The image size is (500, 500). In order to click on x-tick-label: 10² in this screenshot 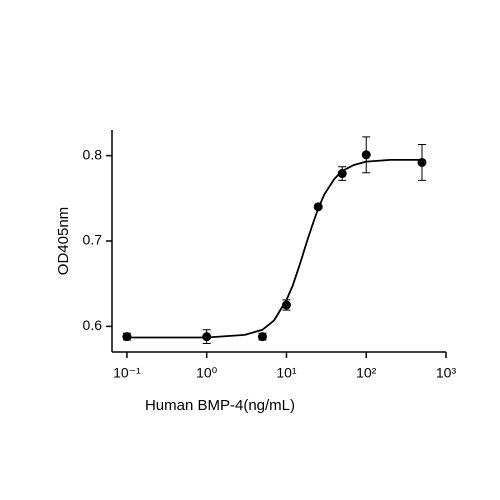, I will do `click(366, 373)`.